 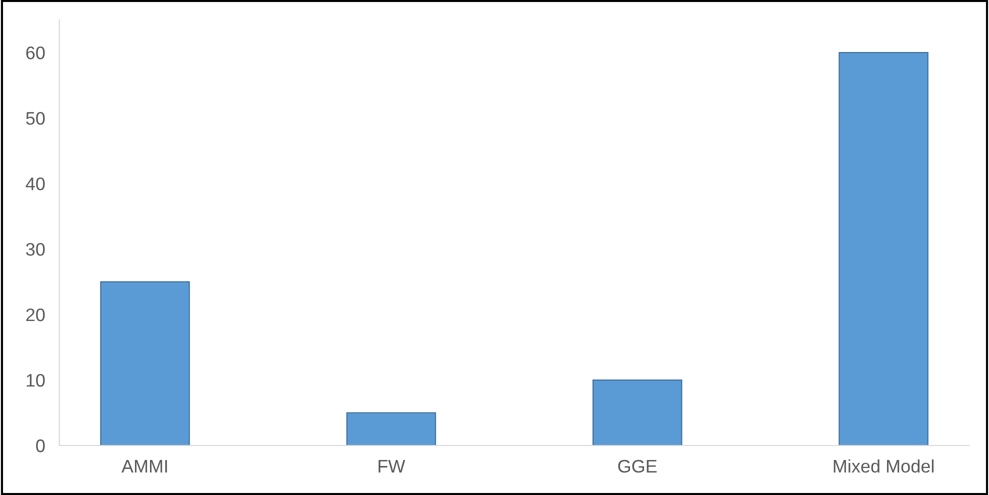 What do you see at coordinates (35, 118) in the screenshot?
I see `y-tick-label: 50` at bounding box center [35, 118].